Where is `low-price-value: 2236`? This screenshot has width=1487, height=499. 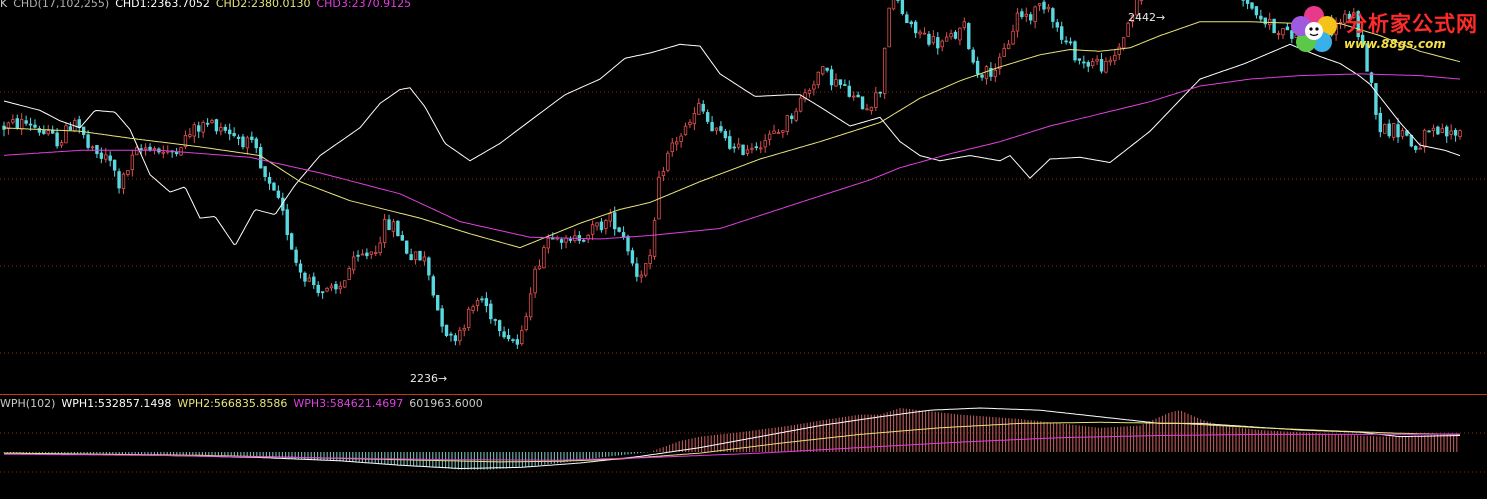 low-price-value: 2236 is located at coordinates (424, 378).